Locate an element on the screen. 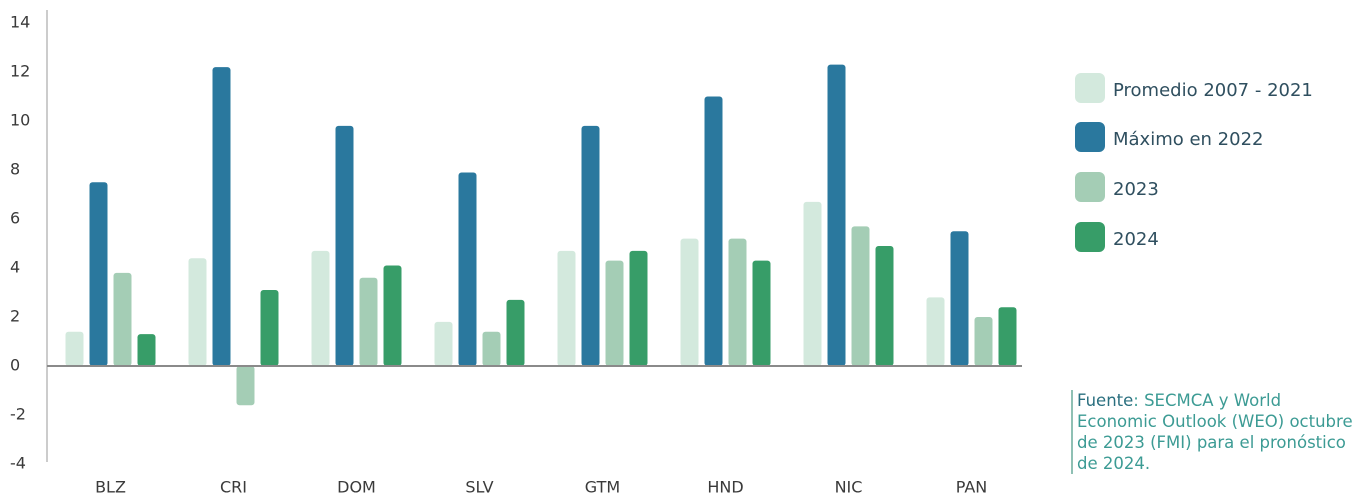  x-tick-label: GTM is located at coordinates (602, 487).